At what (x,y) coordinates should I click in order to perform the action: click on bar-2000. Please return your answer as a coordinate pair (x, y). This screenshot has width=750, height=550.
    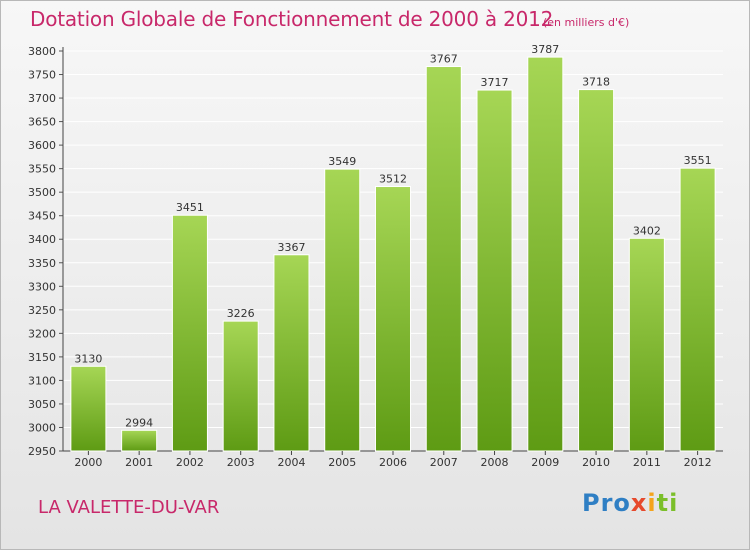
    Looking at the image, I should click on (88, 408).